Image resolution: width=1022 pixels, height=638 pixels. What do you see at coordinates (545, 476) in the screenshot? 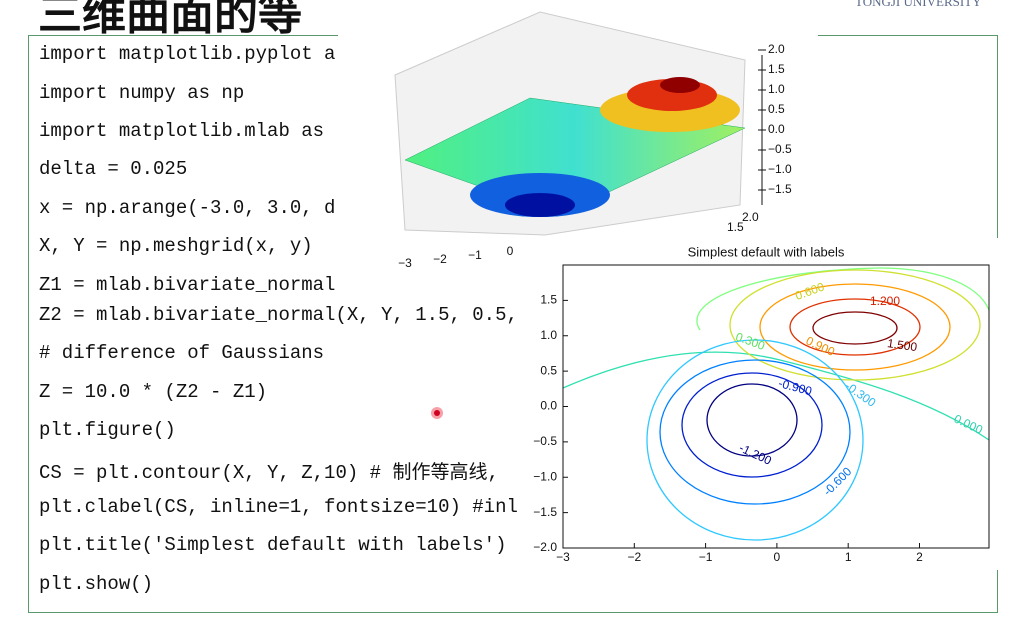
I see `y-tick-label: −1.0` at bounding box center [545, 476].